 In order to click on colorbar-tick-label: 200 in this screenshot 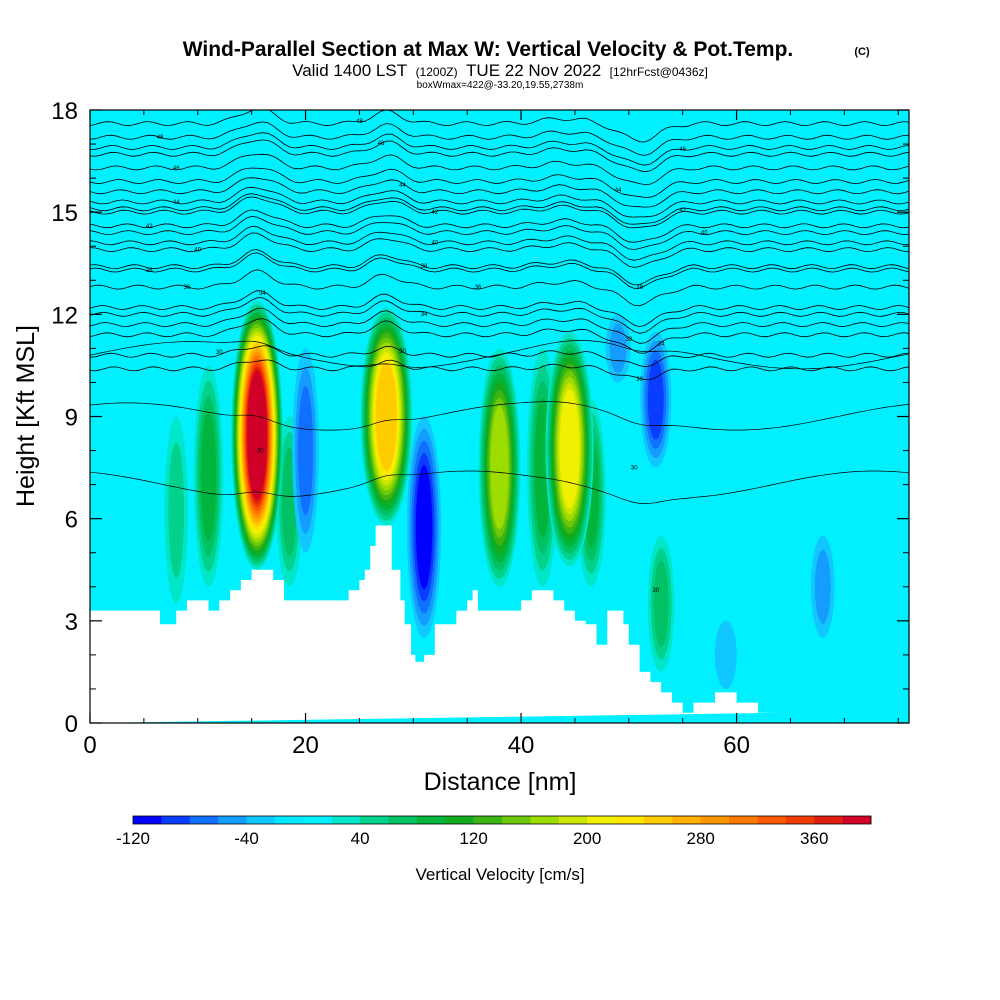, I will do `click(587, 838)`.